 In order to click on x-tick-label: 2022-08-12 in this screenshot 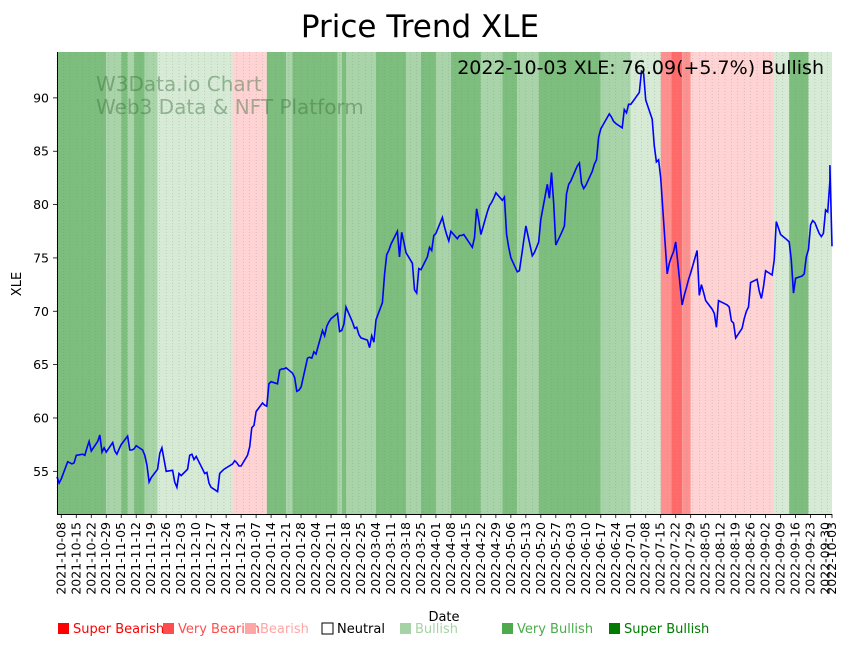, I will do `click(720, 558)`.